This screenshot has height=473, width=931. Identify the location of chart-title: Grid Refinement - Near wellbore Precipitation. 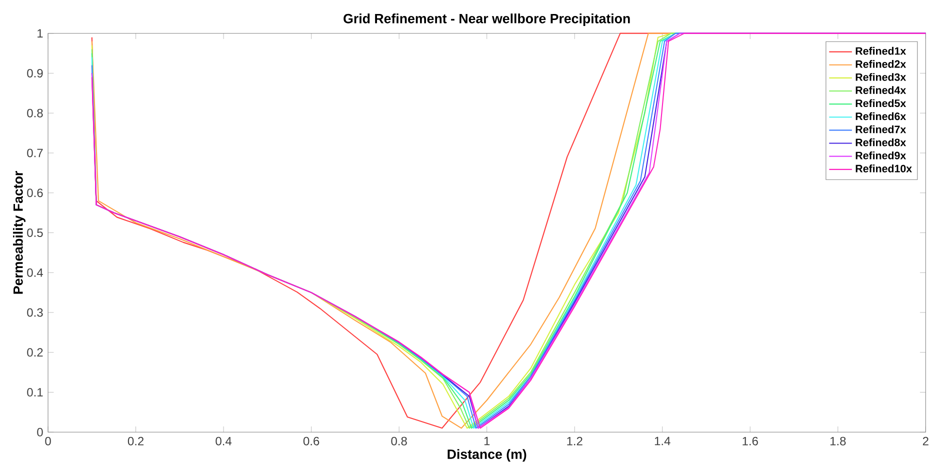
(487, 19).